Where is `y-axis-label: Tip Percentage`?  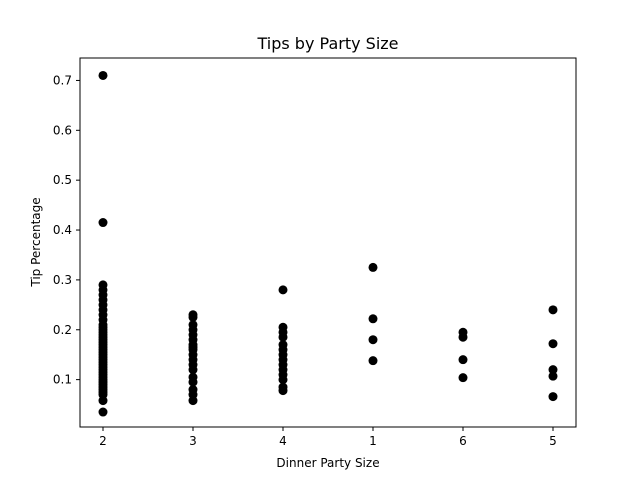
y-axis-label: Tip Percentage is located at coordinates (36, 242).